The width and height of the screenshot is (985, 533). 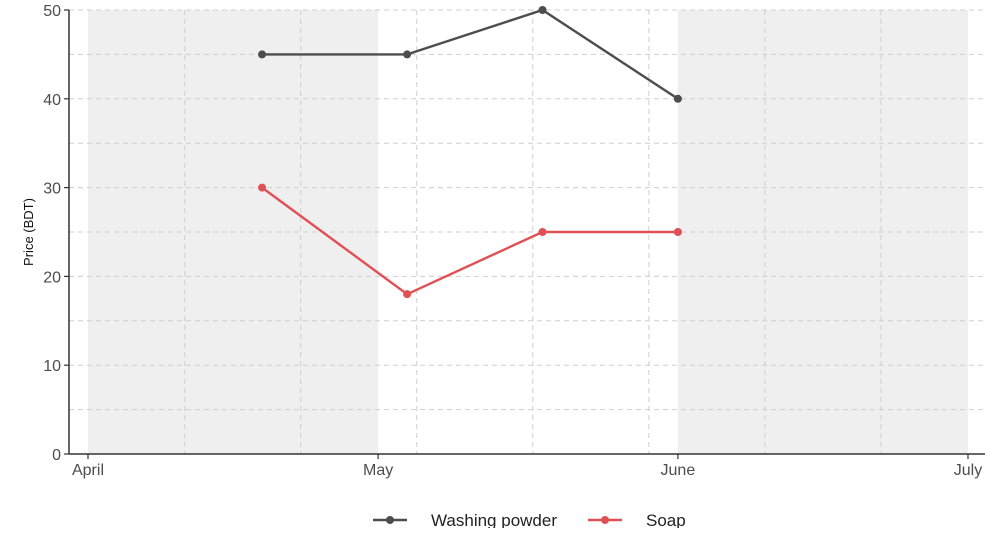 I want to click on y-tick-label: 30, so click(x=52, y=189).